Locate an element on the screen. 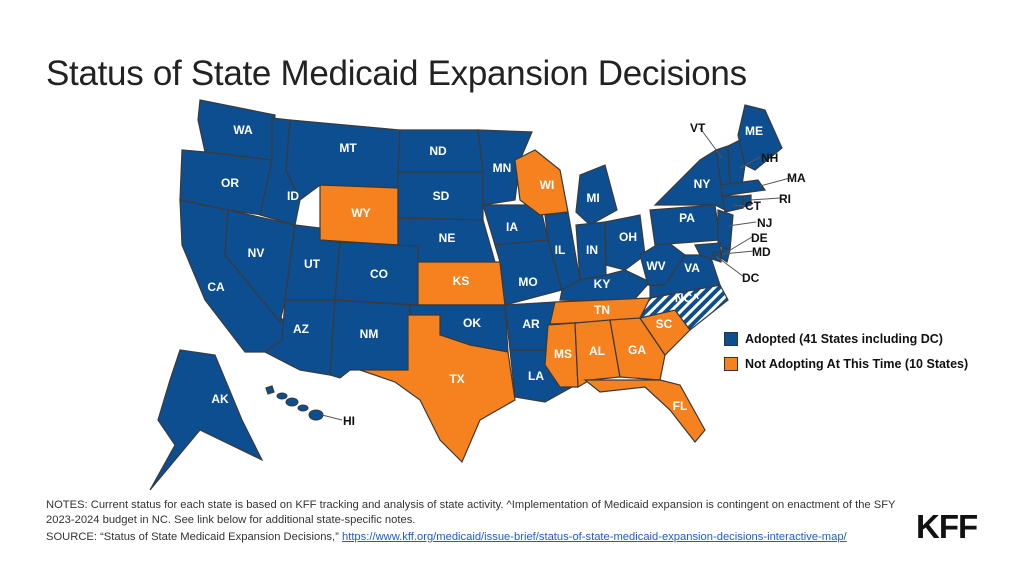 This screenshot has width=1024, height=576. state-dc is located at coordinates (715, 254).